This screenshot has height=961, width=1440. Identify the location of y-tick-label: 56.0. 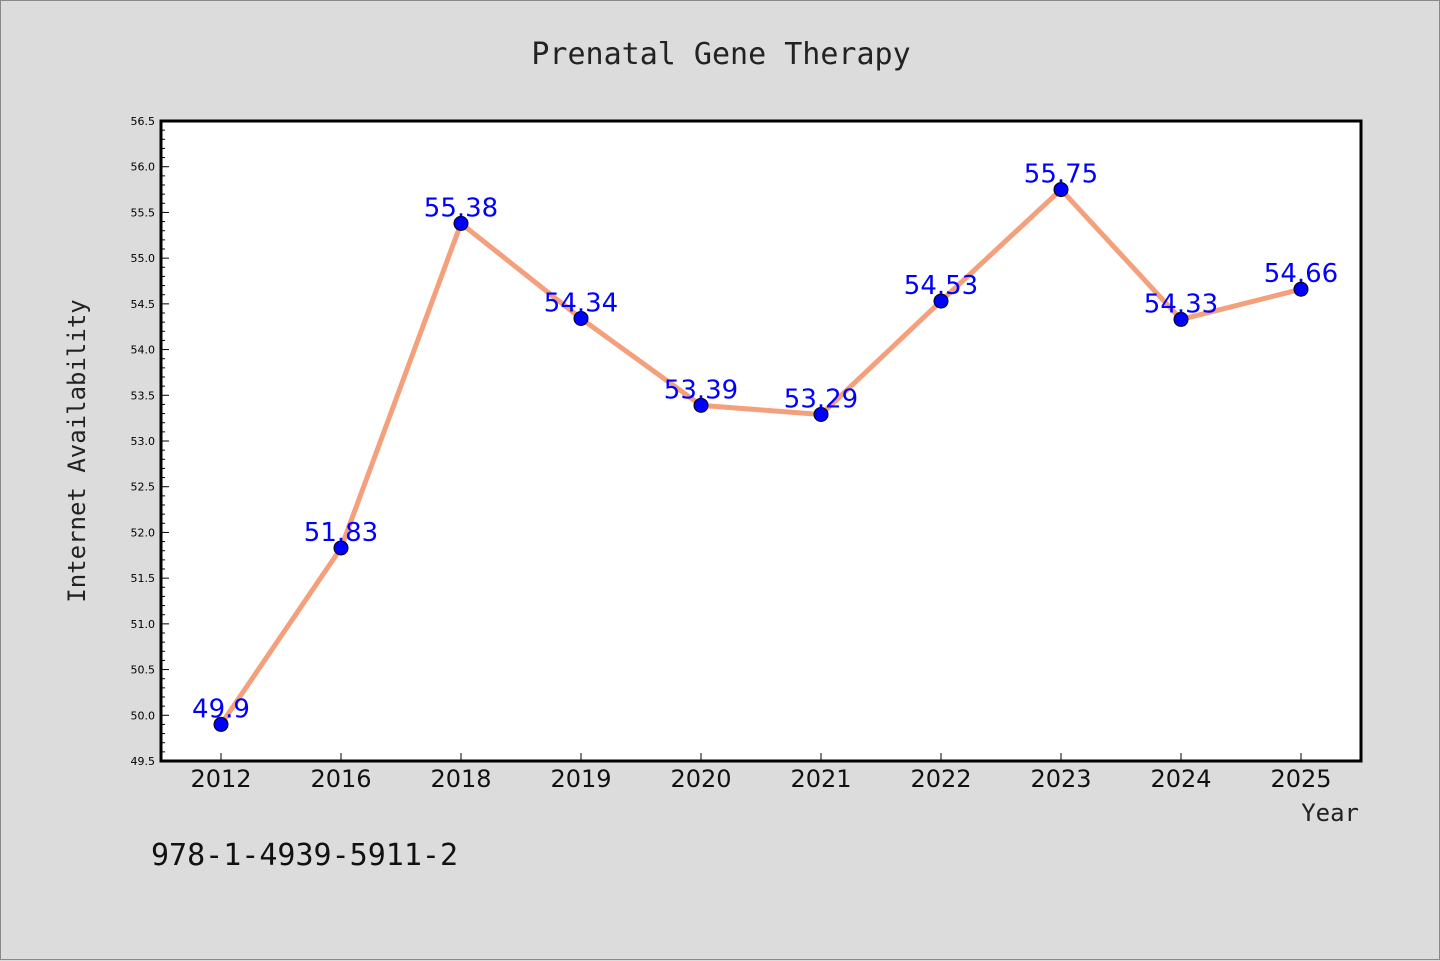
(143, 167).